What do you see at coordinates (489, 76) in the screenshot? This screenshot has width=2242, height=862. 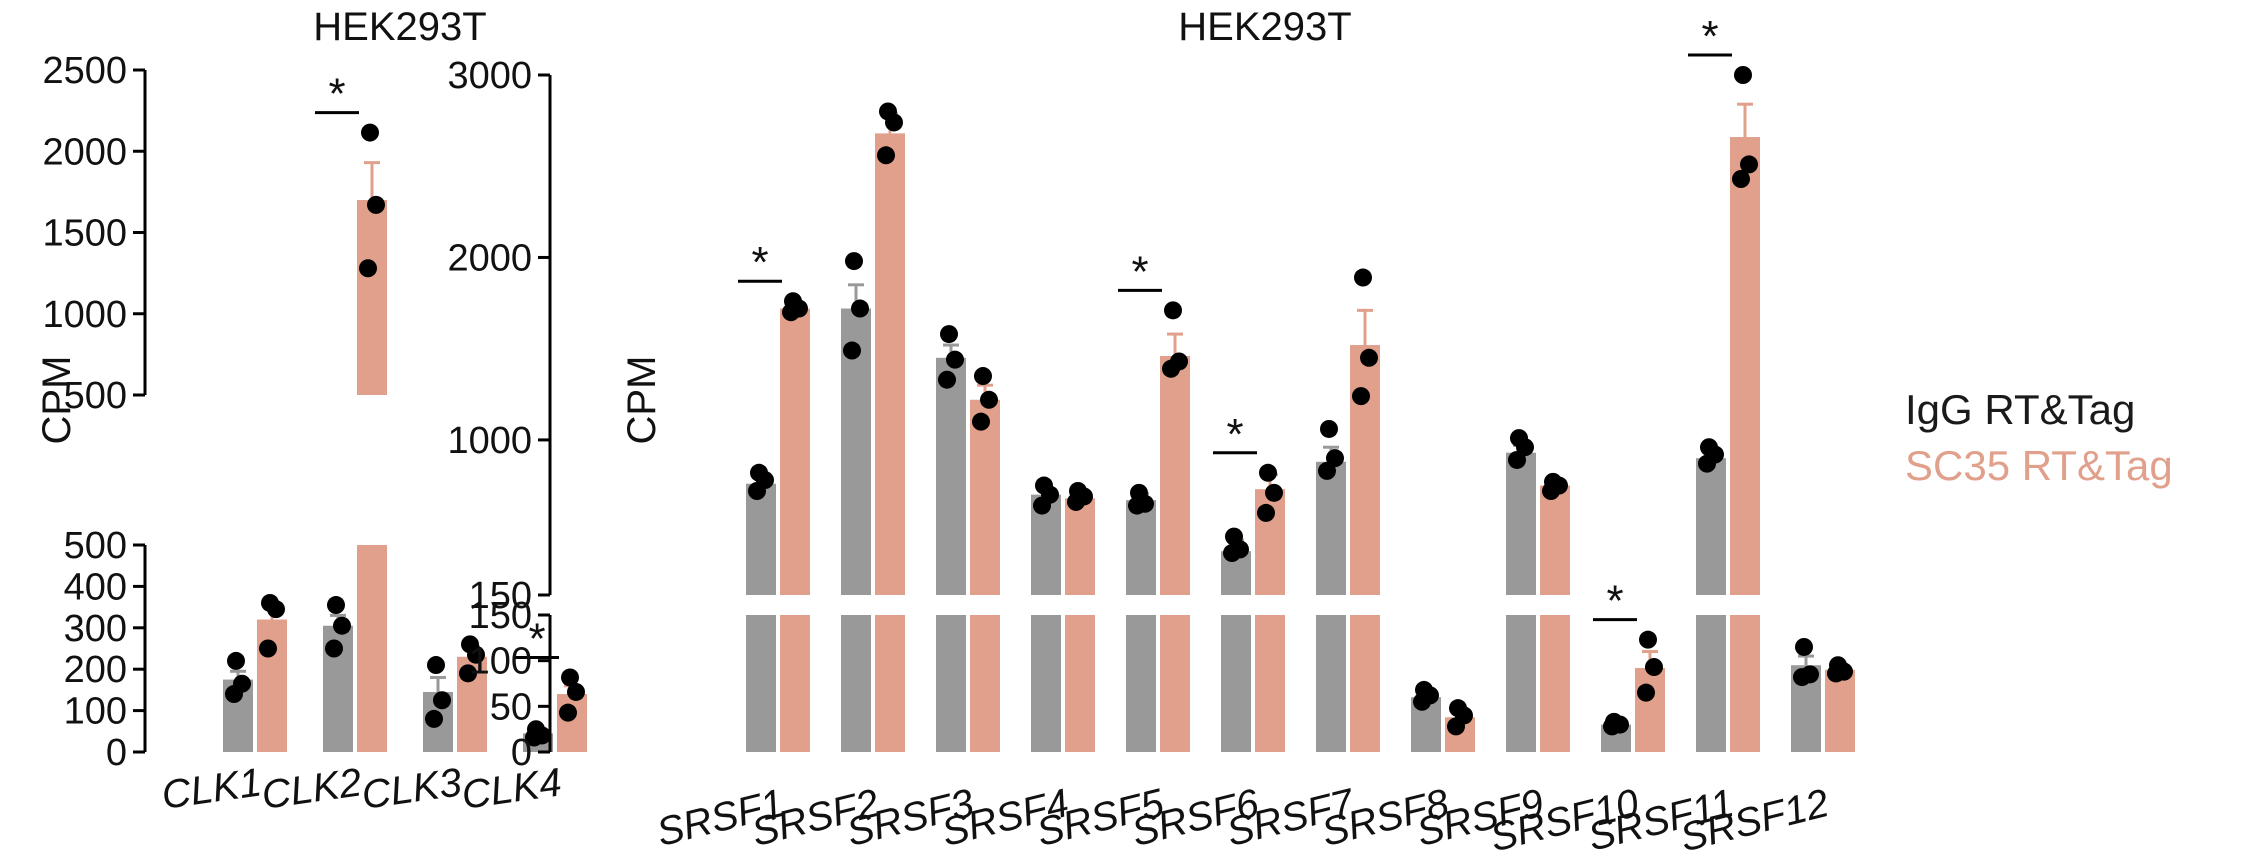 I see `y-tick-label-upper: 3000` at bounding box center [489, 76].